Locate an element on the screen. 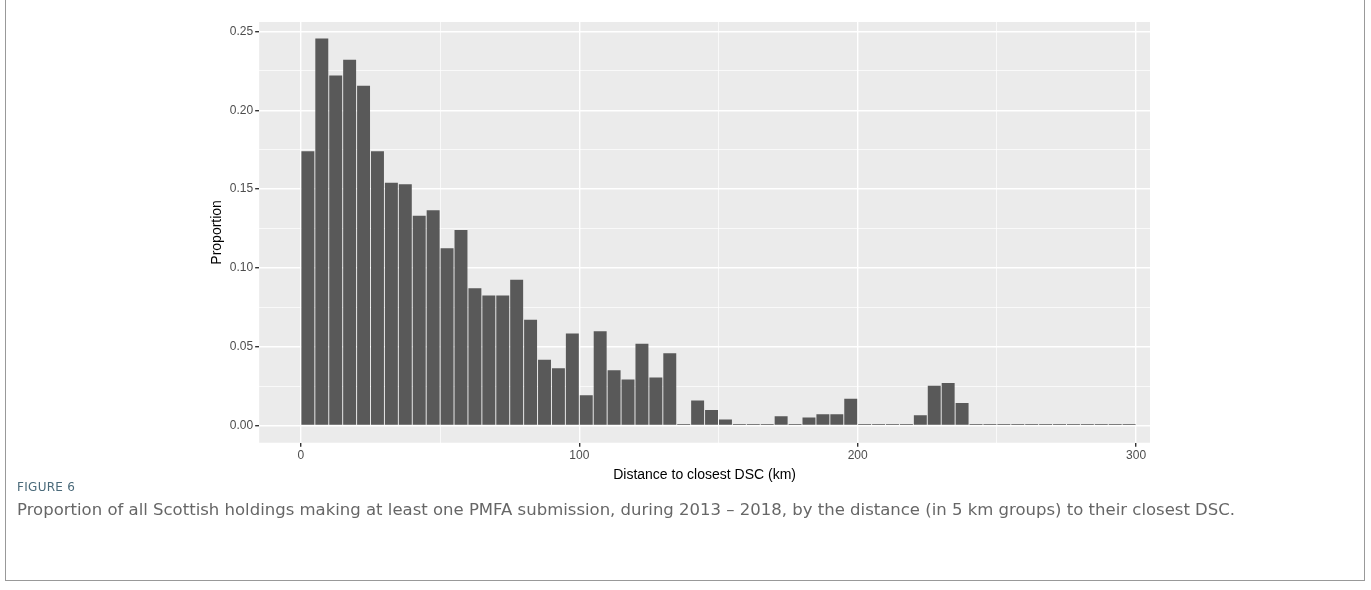 Image resolution: width=1371 pixels, height=590 pixels. x-axis-title: Distance to closest DSC (km) is located at coordinates (704, 474).